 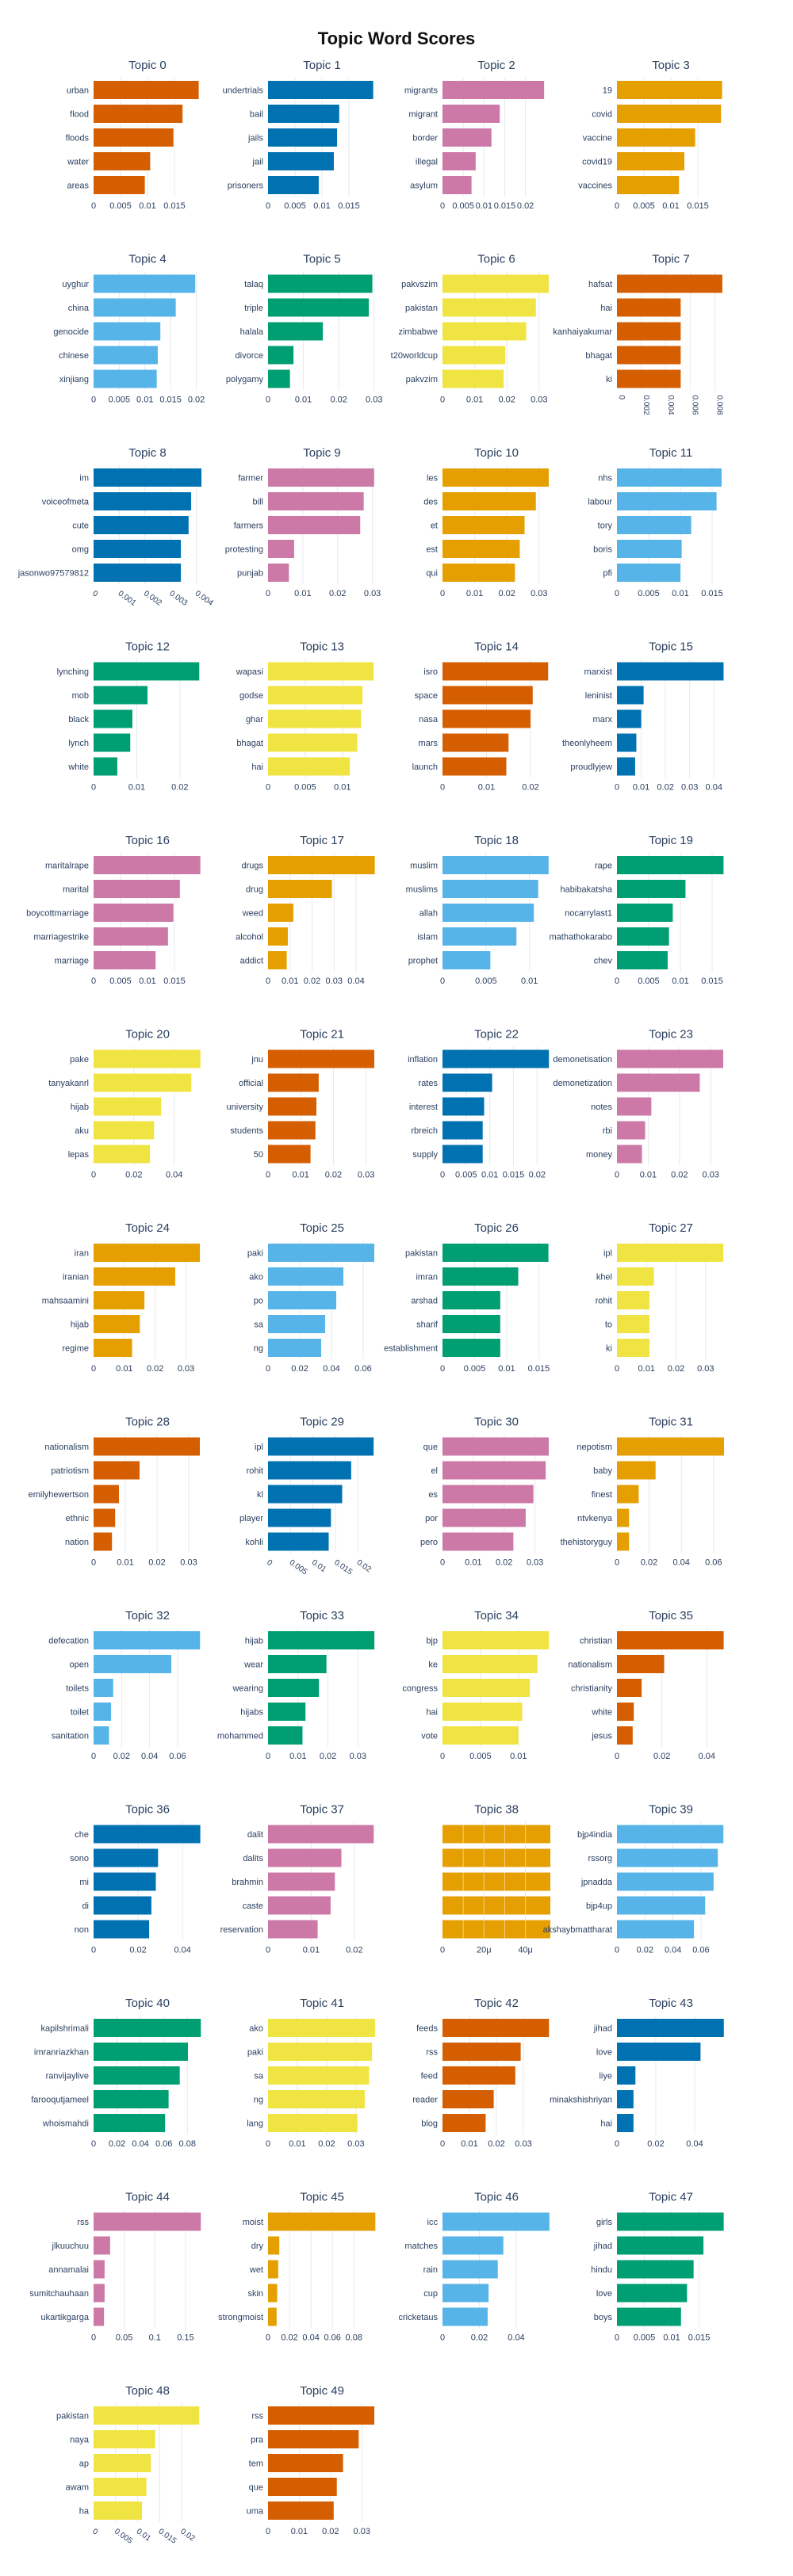 I want to click on x-tick-label: 0.1, so click(x=155, y=2338).